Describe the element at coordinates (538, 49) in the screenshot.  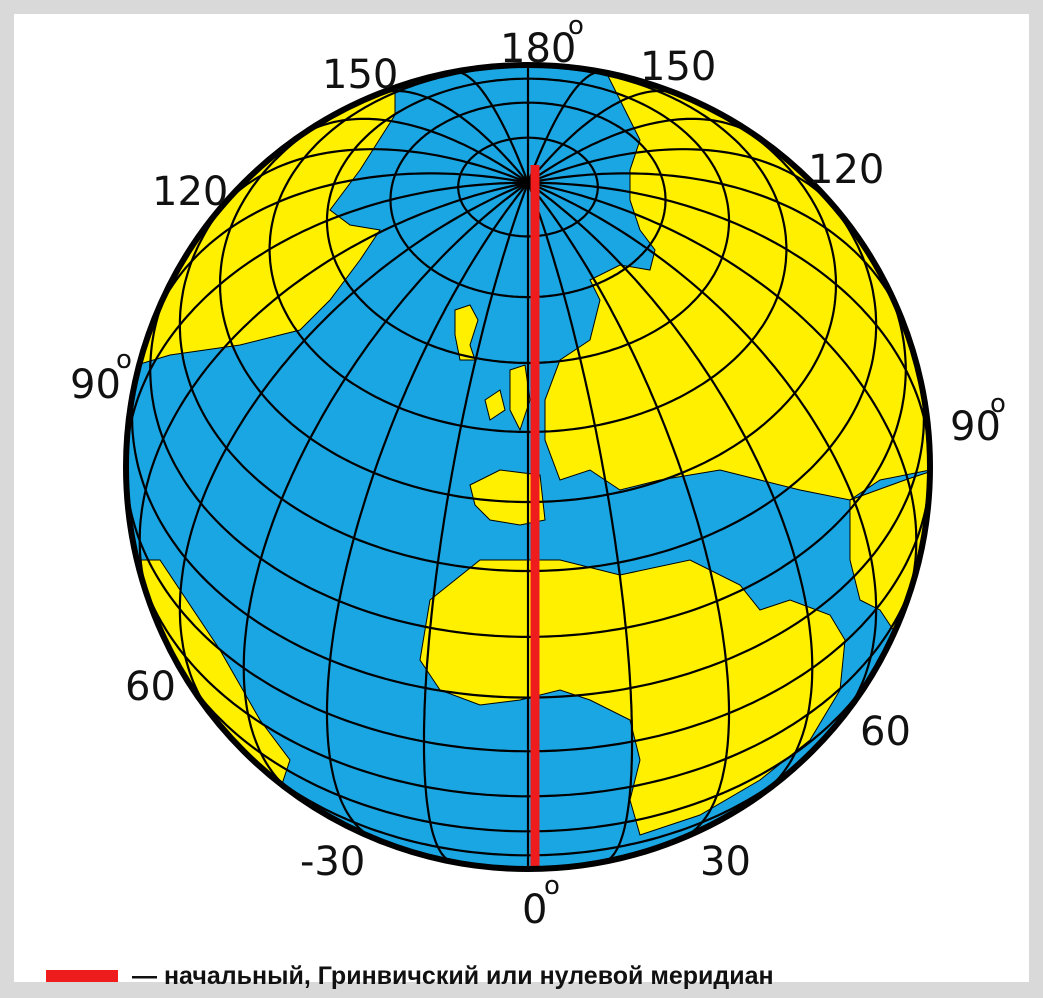
I see `label-180: 180` at that location.